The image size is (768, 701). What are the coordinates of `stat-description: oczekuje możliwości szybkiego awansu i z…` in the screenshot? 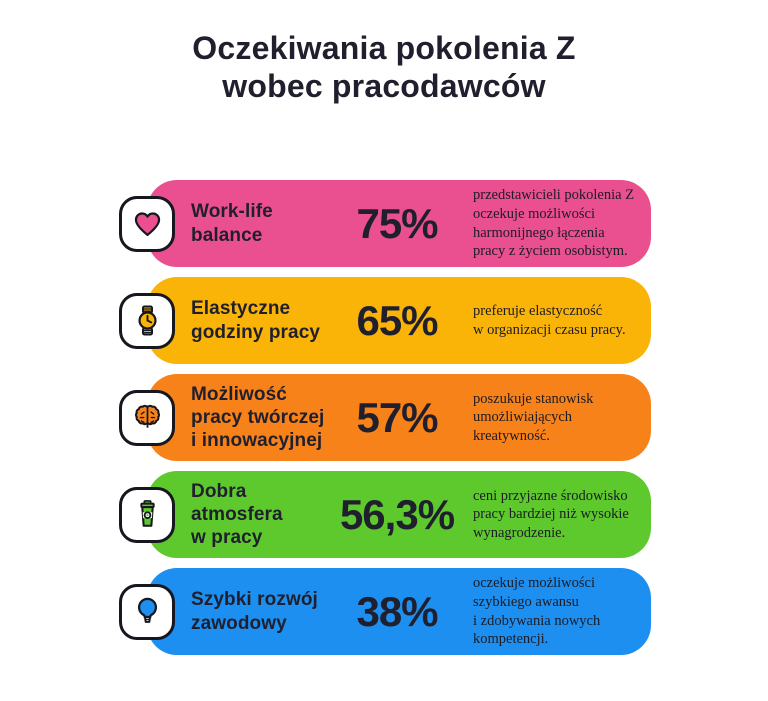 It's located at (537, 611).